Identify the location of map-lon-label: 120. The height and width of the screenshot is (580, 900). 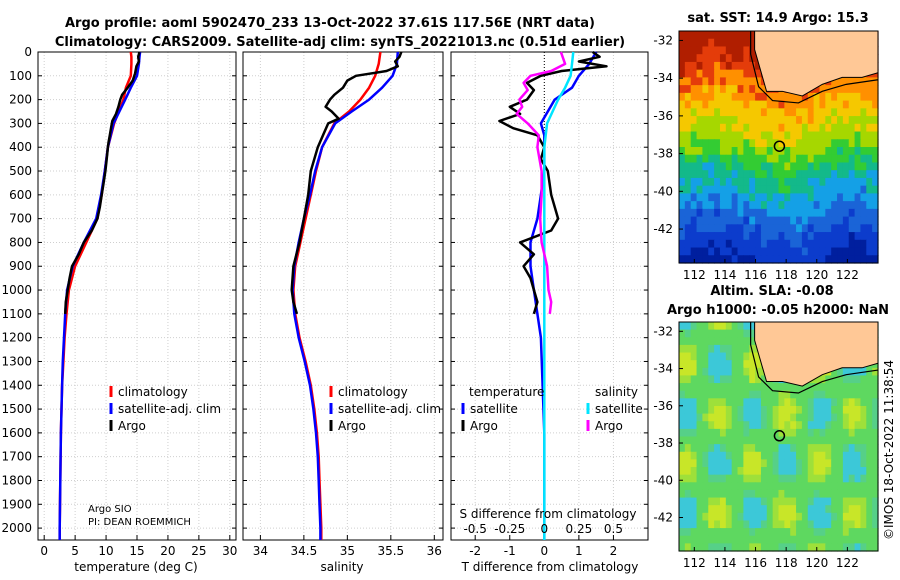
(816, 563).